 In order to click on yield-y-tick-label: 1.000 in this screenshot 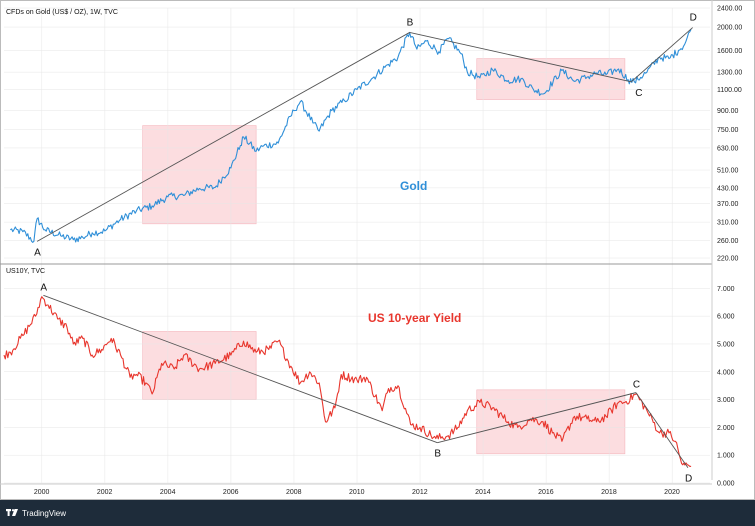, I will do `click(726, 456)`.